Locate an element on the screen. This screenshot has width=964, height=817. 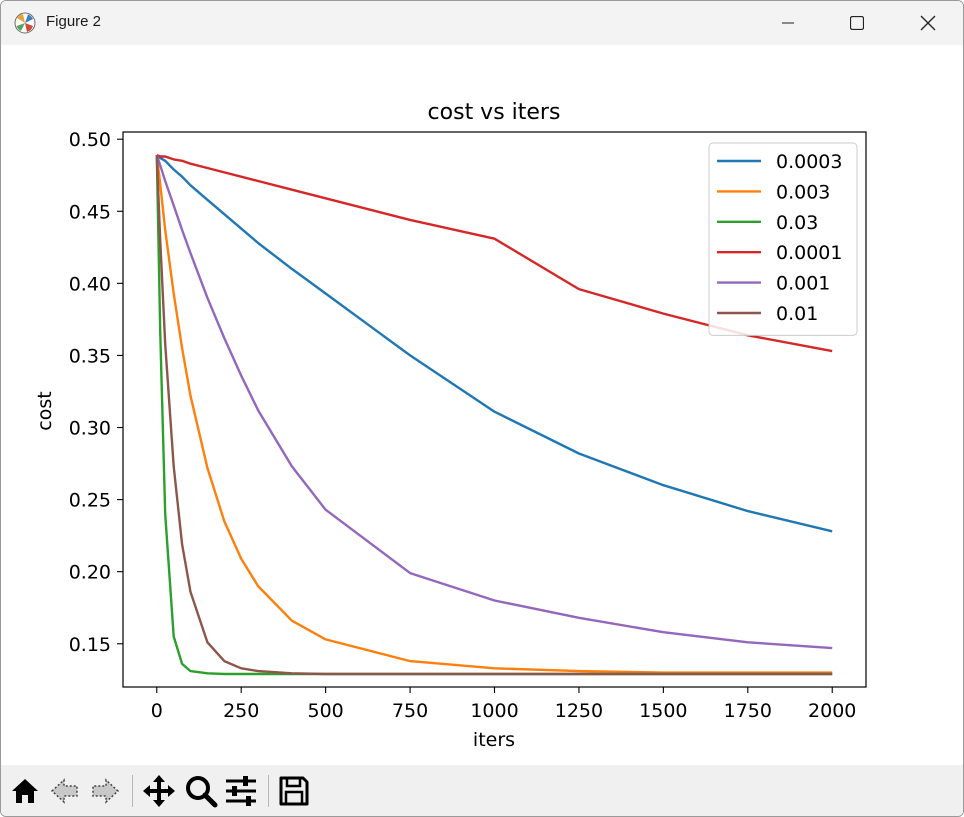
pan-button is located at coordinates (159, 791).